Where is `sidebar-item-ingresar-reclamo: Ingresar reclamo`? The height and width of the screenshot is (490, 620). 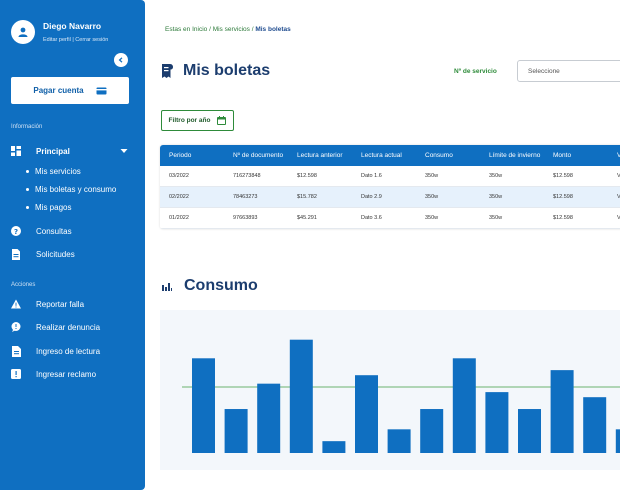 sidebar-item-ingresar-reclamo: Ingresar reclamo is located at coordinates (53, 374).